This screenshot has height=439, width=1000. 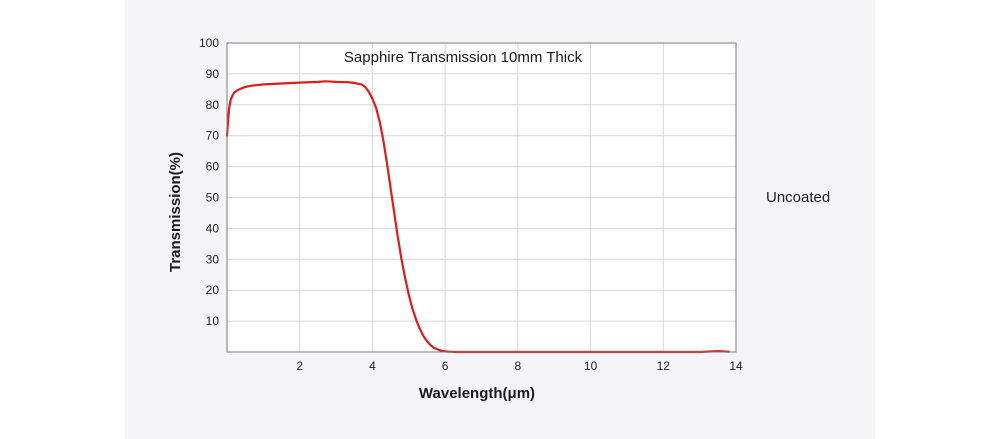 What do you see at coordinates (798, 197) in the screenshot?
I see `coating-label: Uncoated` at bounding box center [798, 197].